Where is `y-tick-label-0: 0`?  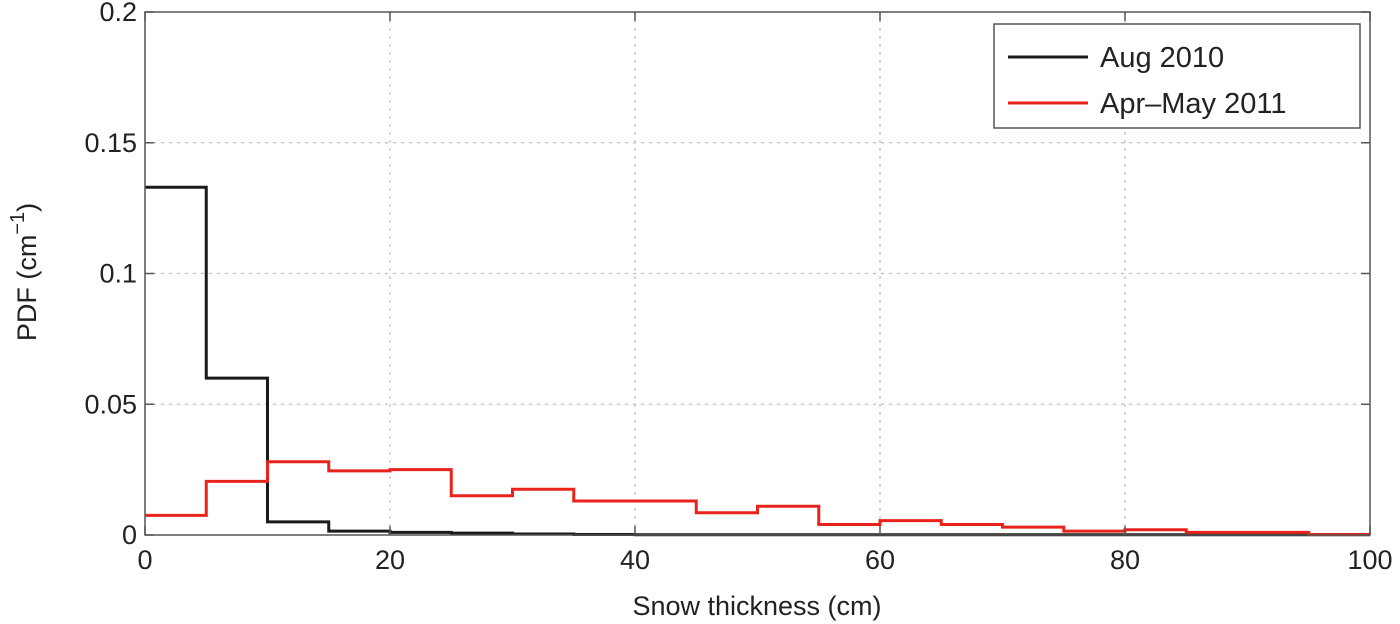
y-tick-label-0: 0 is located at coordinates (129, 535).